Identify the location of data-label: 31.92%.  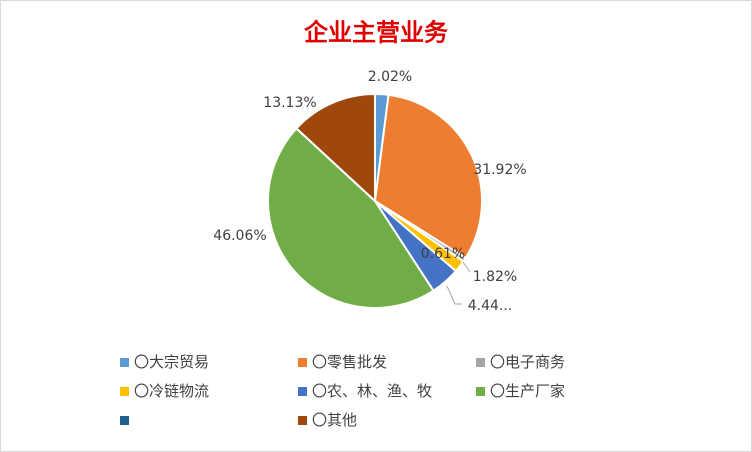
(499, 170).